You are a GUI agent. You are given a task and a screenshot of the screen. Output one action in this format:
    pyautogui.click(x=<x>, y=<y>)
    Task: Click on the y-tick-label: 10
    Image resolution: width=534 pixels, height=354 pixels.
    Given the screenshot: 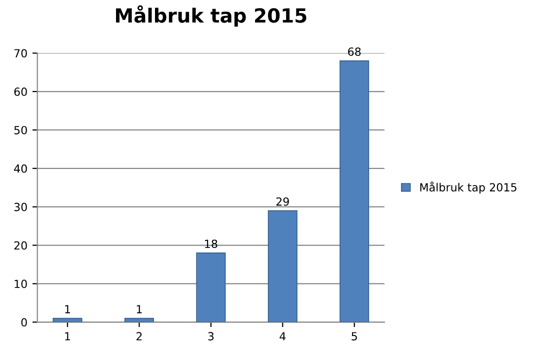 What is the action you would take?
    pyautogui.click(x=20, y=284)
    